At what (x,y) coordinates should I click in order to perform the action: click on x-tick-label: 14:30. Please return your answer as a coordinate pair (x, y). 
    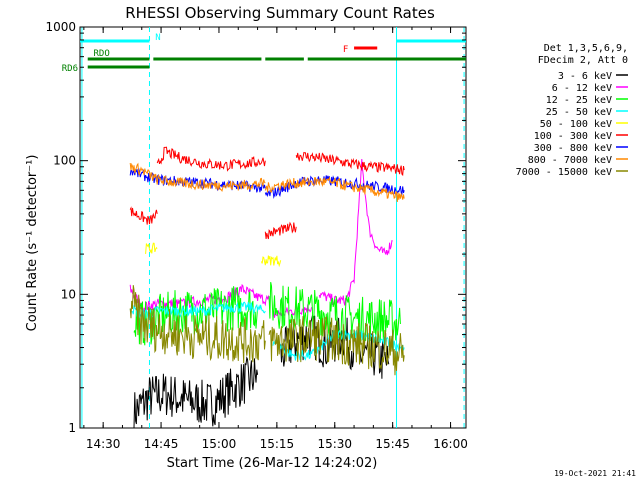
    Looking at the image, I should click on (103, 444).